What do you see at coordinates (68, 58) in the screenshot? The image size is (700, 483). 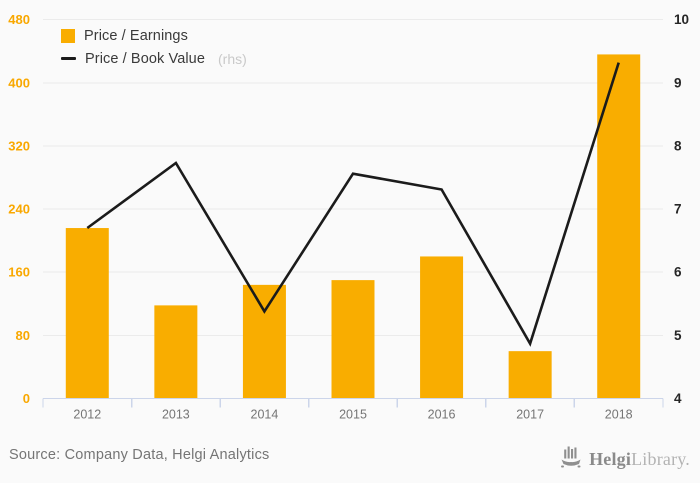 I see `line-swatch-icon` at bounding box center [68, 58].